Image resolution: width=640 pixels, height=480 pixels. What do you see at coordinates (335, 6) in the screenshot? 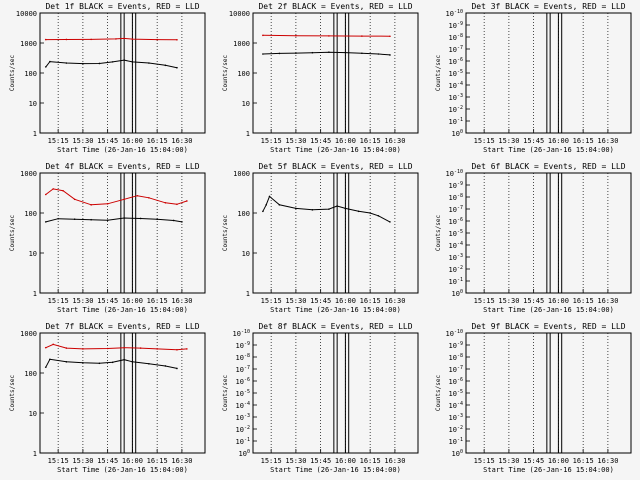
I see `chart-title: Det 2f BLACK = Events, RED = LLD` at bounding box center [335, 6].